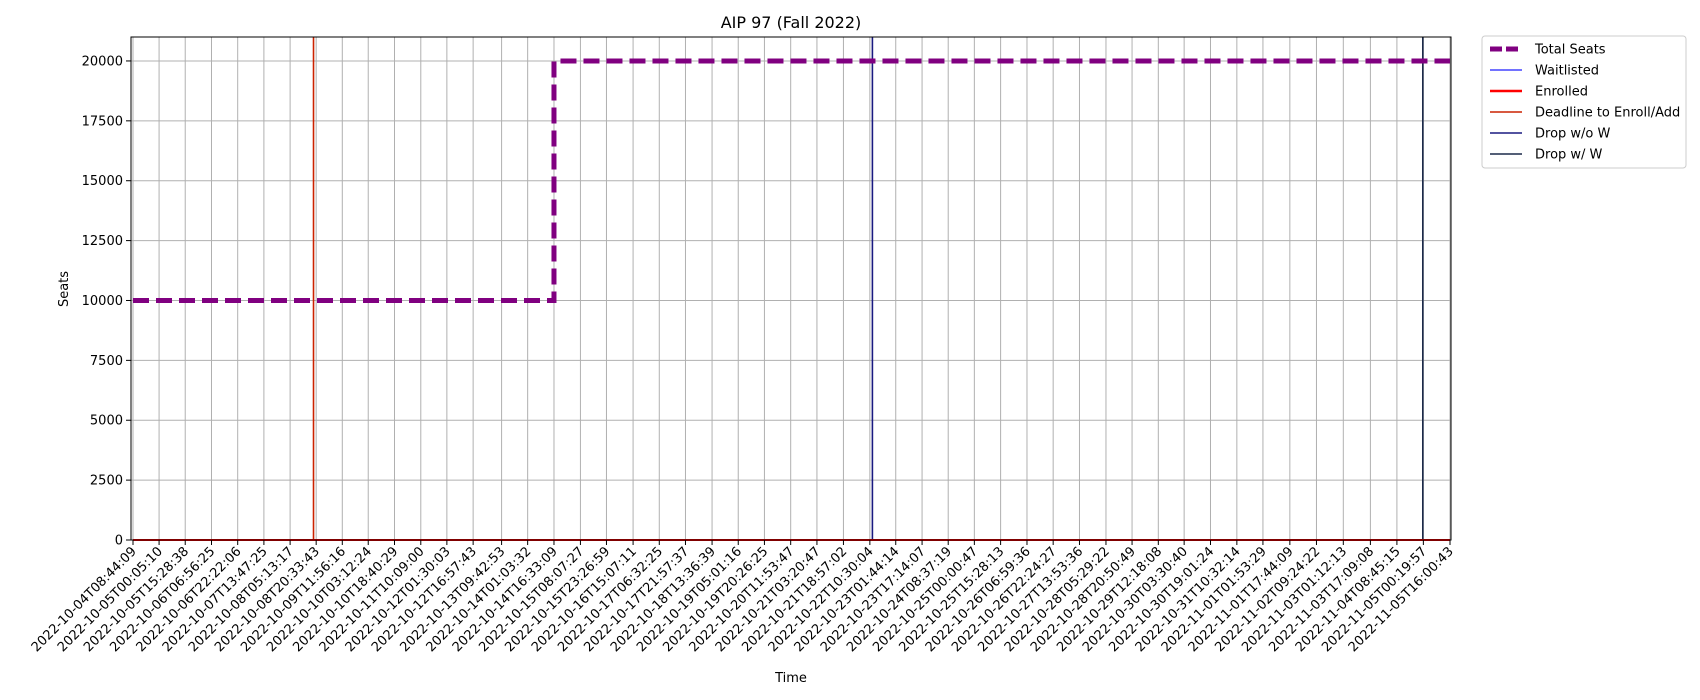  Describe the element at coordinates (106, 421) in the screenshot. I see `y-tick-label: 5000` at that location.